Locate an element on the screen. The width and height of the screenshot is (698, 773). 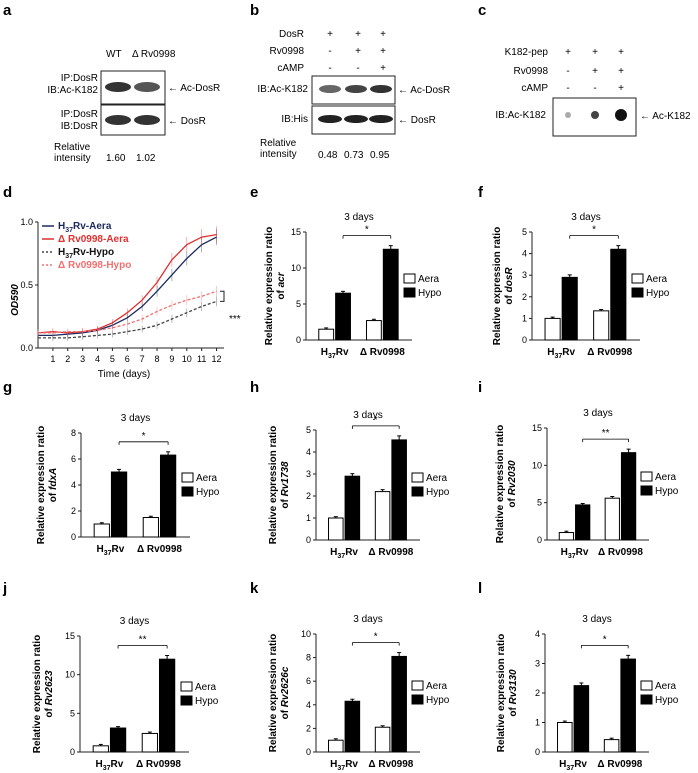
bar-ytick-label: 4 is located at coordinates (73, 485).